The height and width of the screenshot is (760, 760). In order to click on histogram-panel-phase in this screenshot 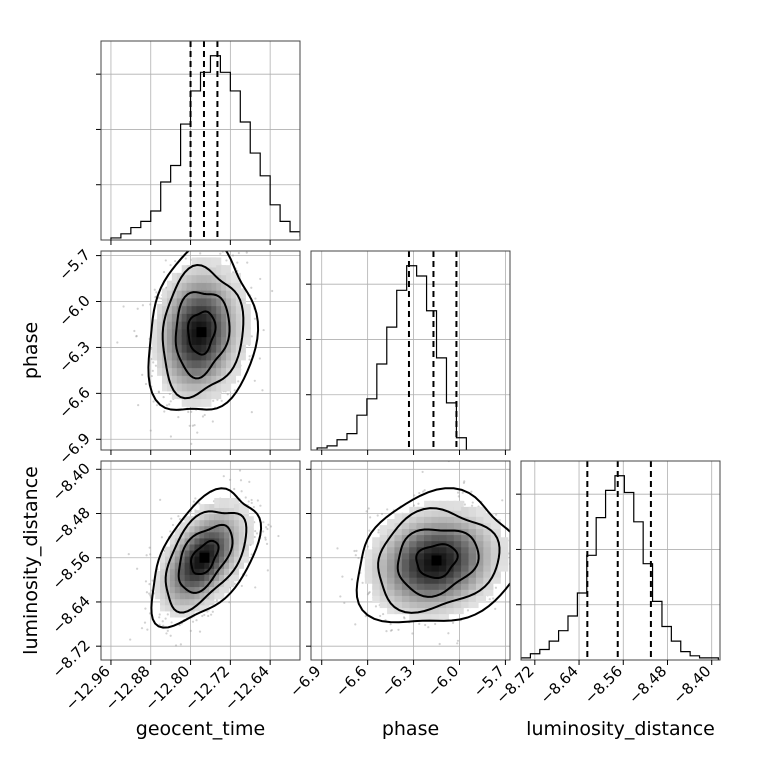, I will do `click(408, 352)`.